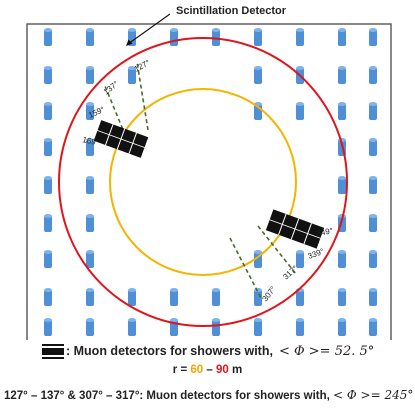 Image resolution: width=415 pixels, height=411 pixels. I want to click on radius-prefix: r =, so click(181, 370).